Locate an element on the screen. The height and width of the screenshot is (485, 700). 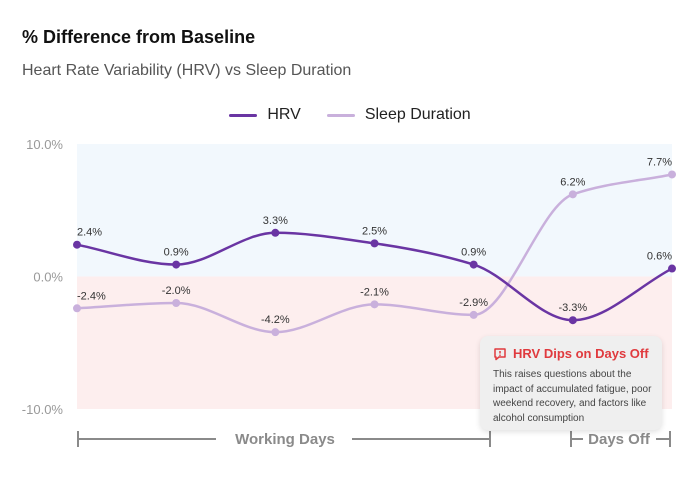
legend-label-hrv: HRV is located at coordinates (284, 114).